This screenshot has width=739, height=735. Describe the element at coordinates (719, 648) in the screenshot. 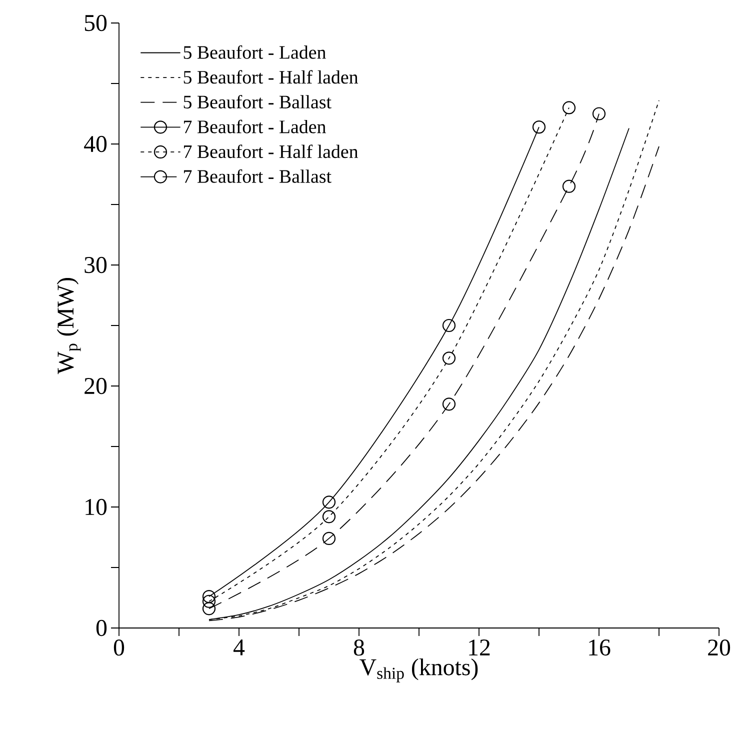

I see `x-tick-label: 20` at that location.